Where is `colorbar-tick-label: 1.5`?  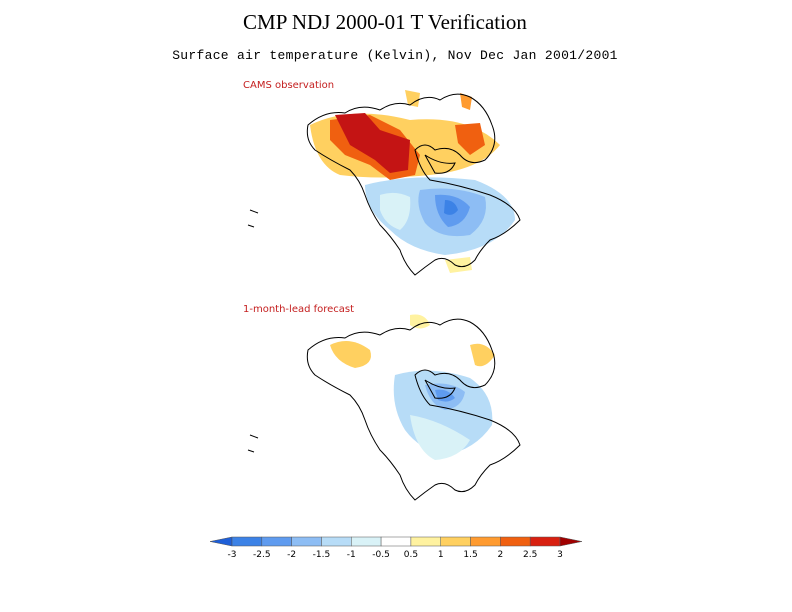
colorbar-tick-label: 1.5 is located at coordinates (470, 555).